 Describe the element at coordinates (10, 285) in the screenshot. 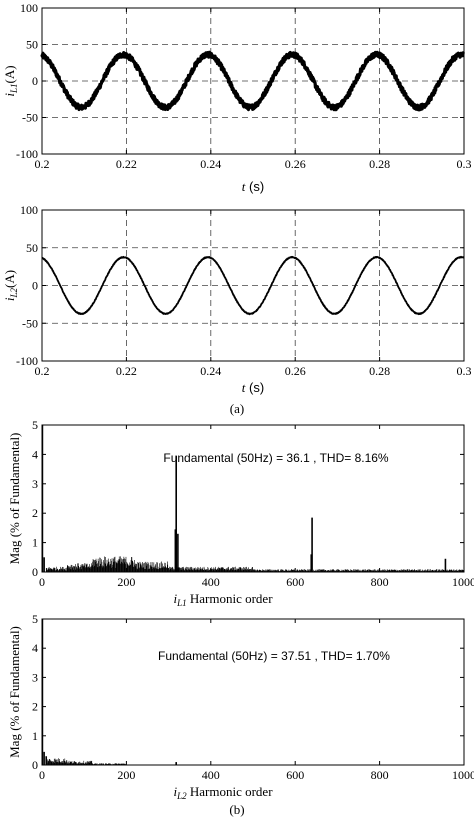

I see `y-axis-title: iL2(A)` at that location.